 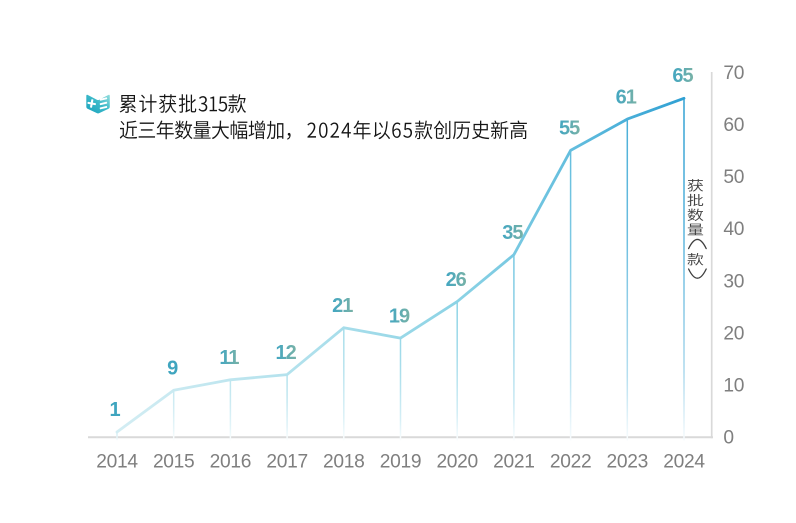 What do you see at coordinates (174, 461) in the screenshot?
I see `svg-text: 2015` at bounding box center [174, 461].